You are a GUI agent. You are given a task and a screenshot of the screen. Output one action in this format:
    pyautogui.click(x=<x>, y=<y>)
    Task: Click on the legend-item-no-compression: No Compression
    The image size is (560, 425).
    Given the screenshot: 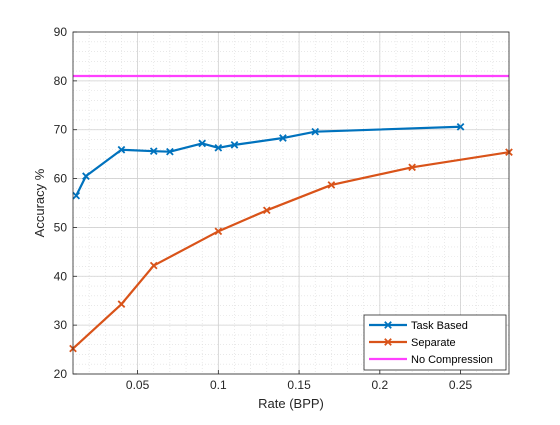 What is the action you would take?
    pyautogui.click(x=431, y=360)
    